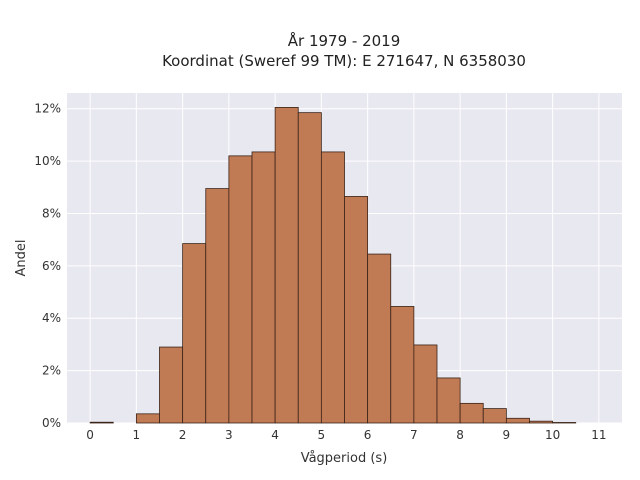  What do you see at coordinates (552, 435) in the screenshot?
I see `x-tick-label: 10` at bounding box center [552, 435].